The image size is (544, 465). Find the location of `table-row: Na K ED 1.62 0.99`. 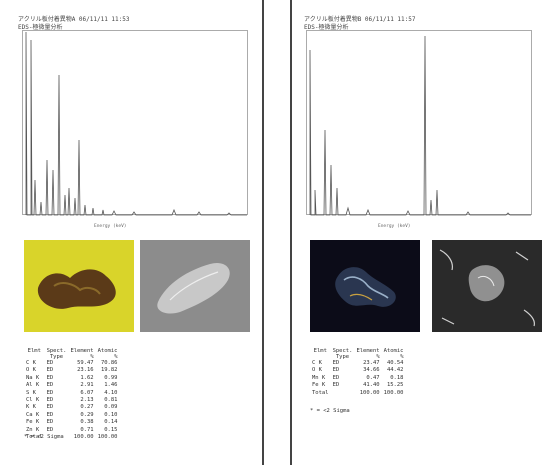

table-row: Na K ED 1.62 0.99 is located at coordinates (72, 378).